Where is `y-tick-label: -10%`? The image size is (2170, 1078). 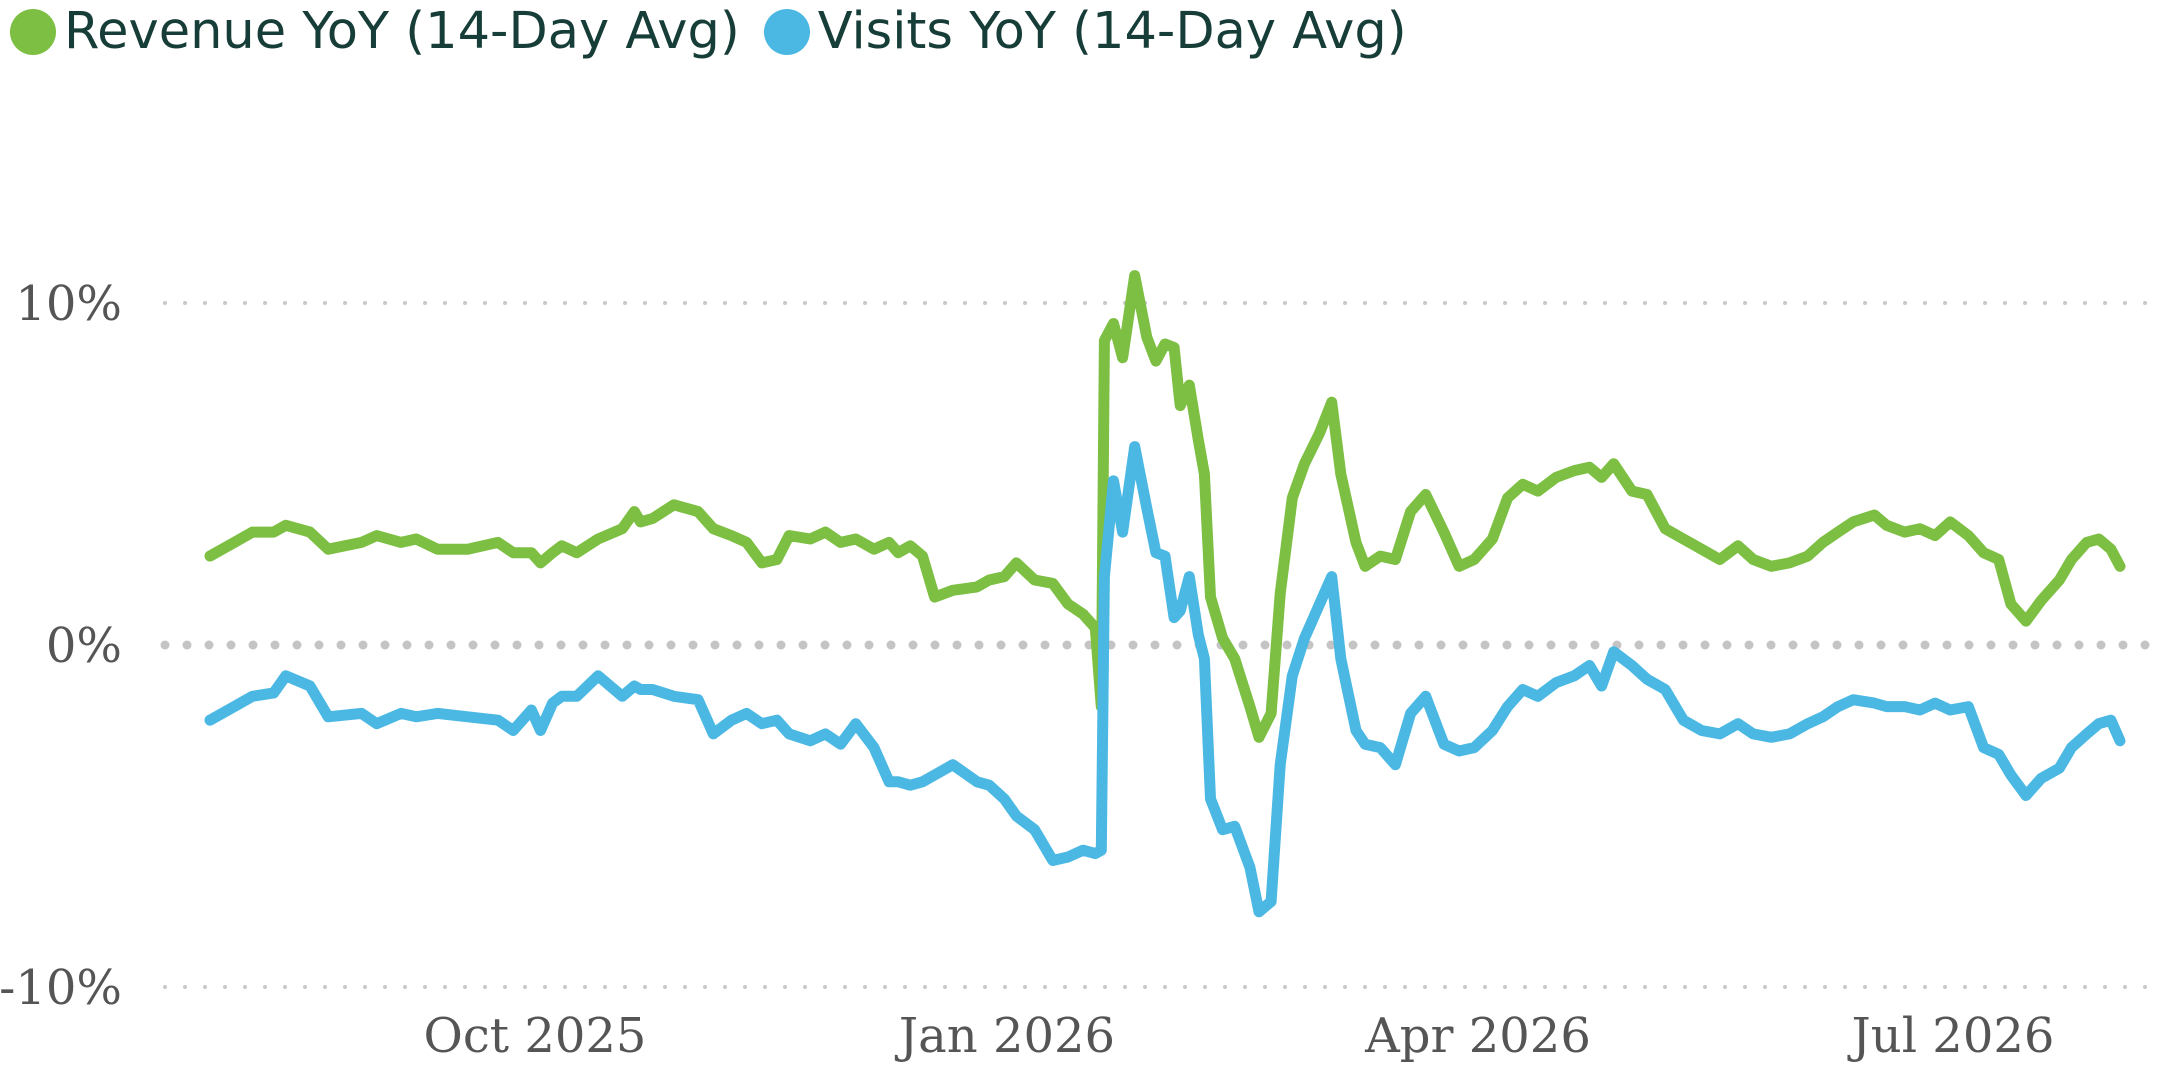
y-tick-label: -10% is located at coordinates (61, 988).